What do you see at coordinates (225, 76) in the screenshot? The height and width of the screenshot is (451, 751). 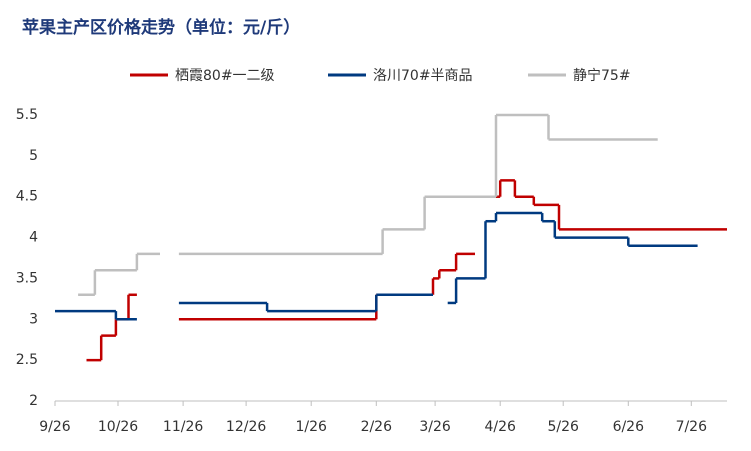 I see `legend-label: 栖霞80#一二级` at bounding box center [225, 76].